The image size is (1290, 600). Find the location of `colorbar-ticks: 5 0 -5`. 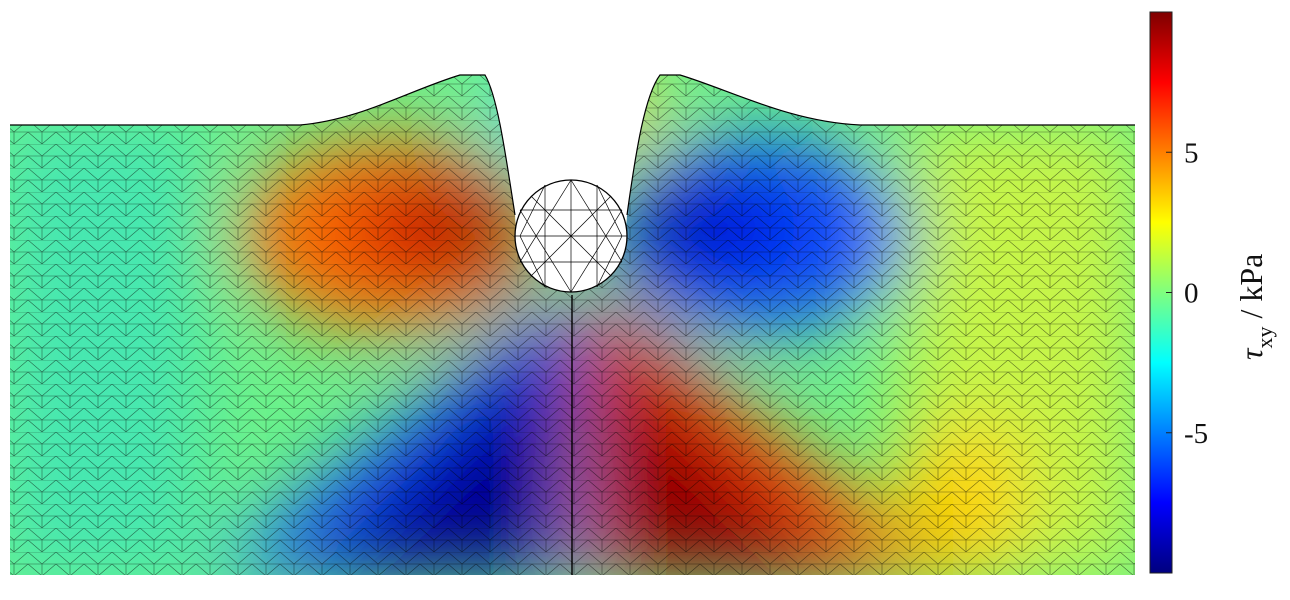

colorbar-ticks: 5 0 -5 is located at coordinates (1187, 293).